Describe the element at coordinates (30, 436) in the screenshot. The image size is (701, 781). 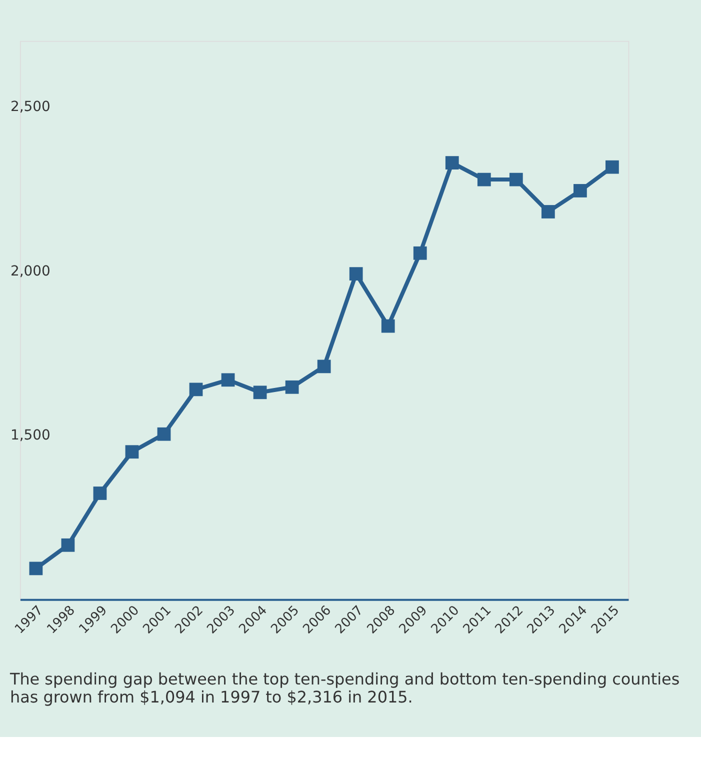
I see `y-tick-label: 1,500` at that location.